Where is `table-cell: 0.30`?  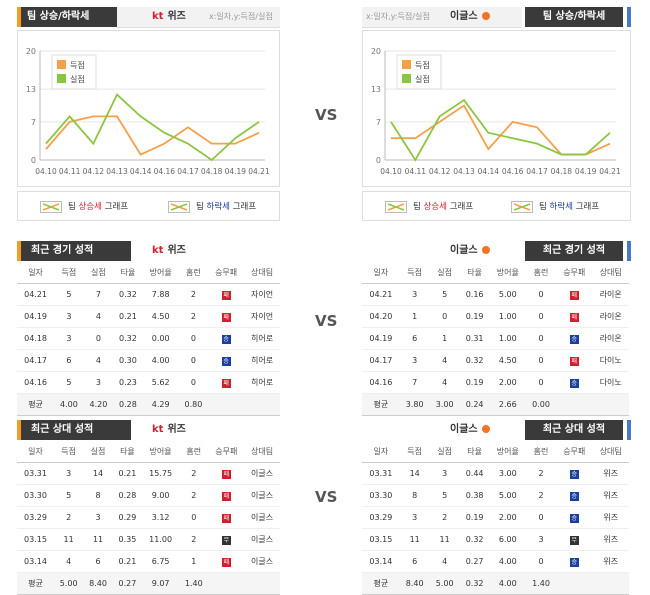 table-cell: 0.30 is located at coordinates (128, 361).